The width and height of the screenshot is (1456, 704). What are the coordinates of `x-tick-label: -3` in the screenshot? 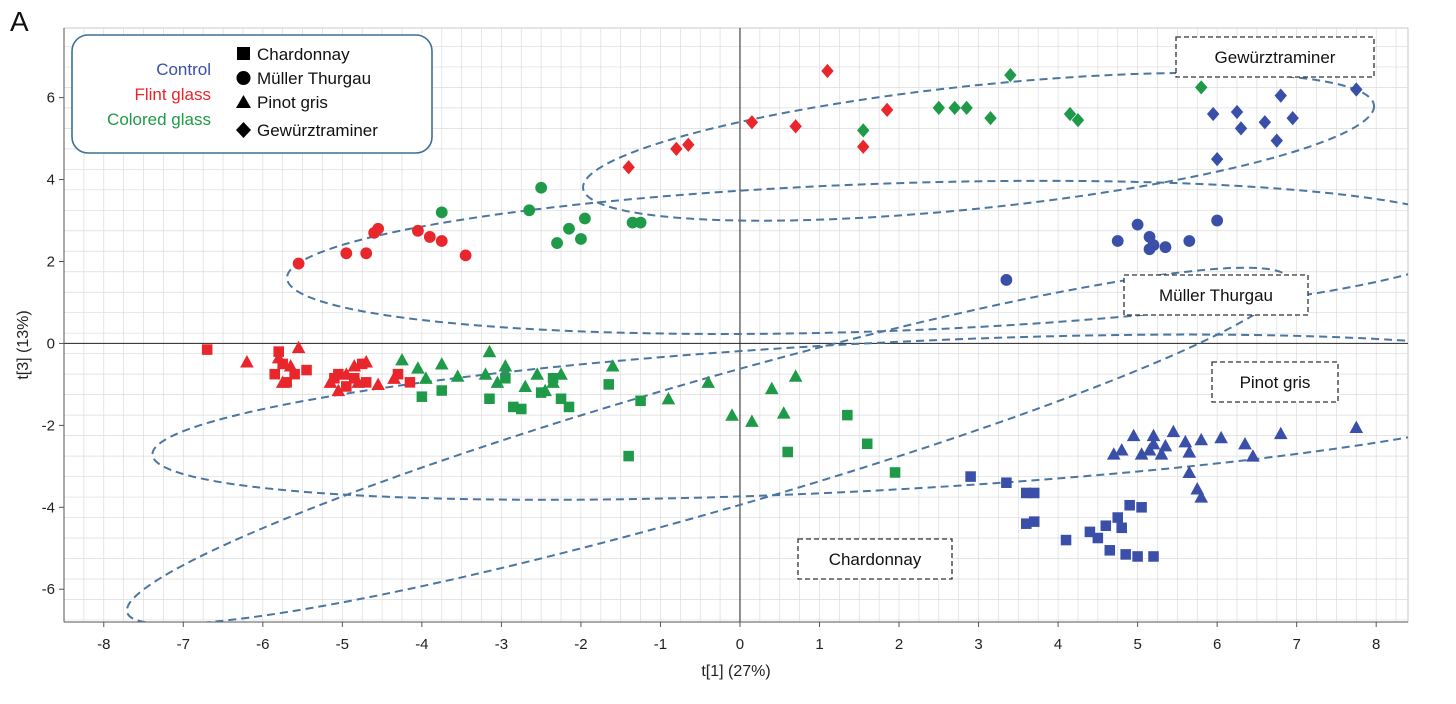 It's located at (501, 644).